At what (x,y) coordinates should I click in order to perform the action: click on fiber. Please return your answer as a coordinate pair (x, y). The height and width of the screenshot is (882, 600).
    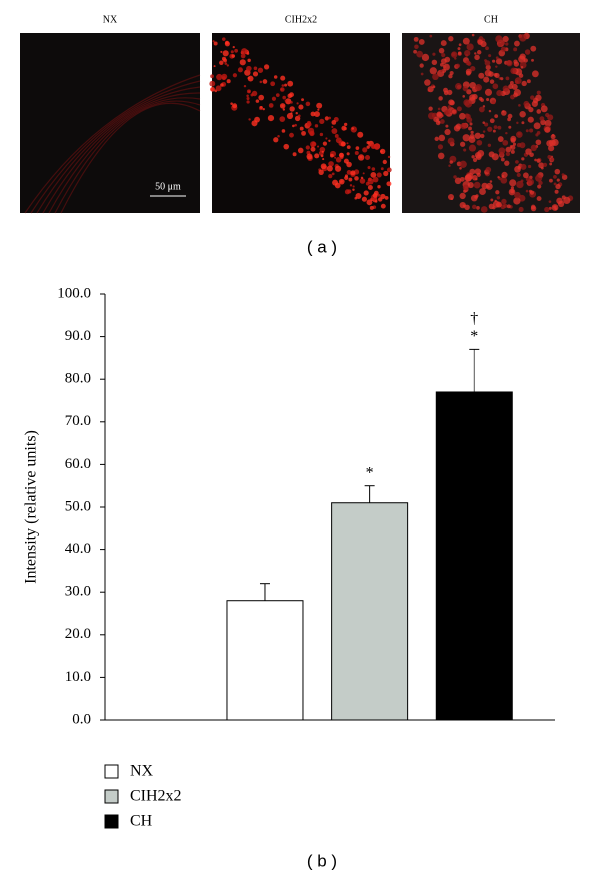
    Looking at the image, I should click on (121, 153).